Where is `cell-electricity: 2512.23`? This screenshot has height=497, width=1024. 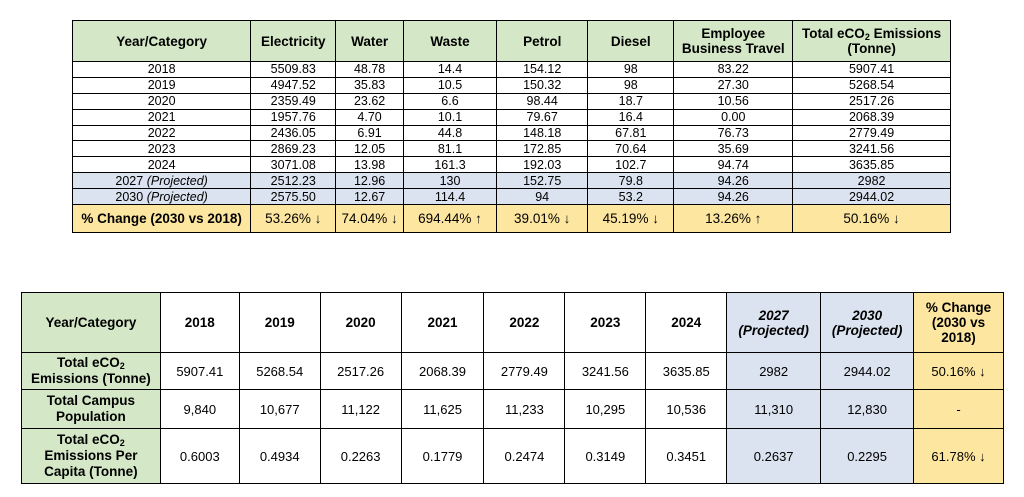 cell-electricity: 2512.23 is located at coordinates (293, 181).